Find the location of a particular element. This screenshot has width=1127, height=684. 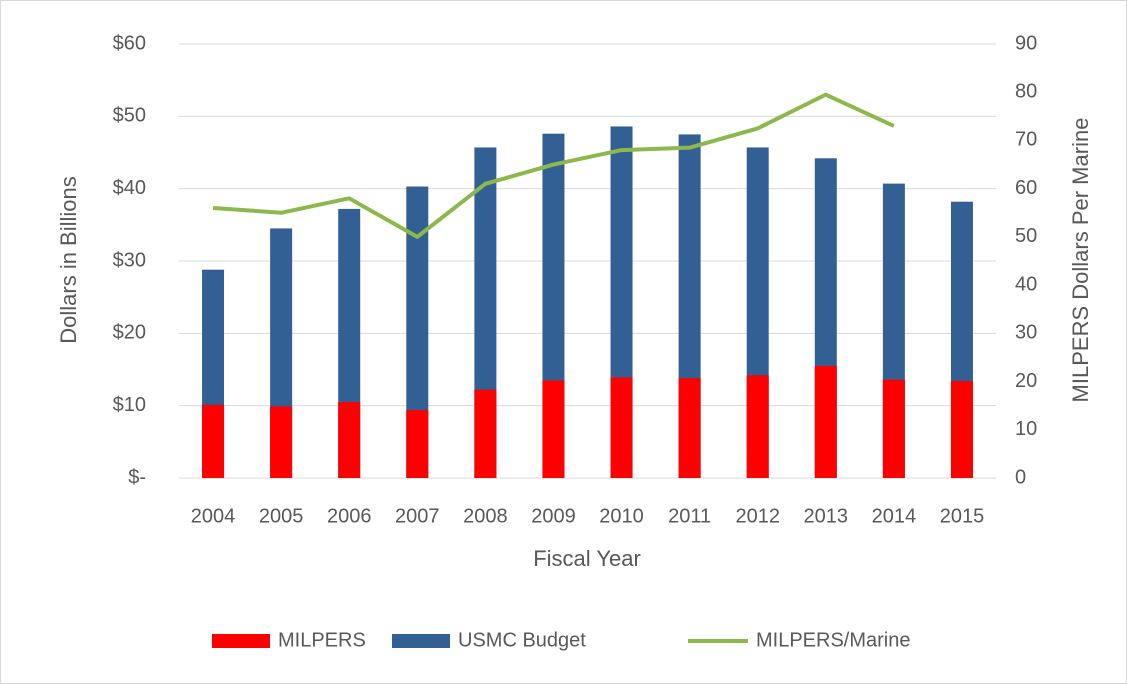

x-tick-label: 2009 is located at coordinates (553, 516).